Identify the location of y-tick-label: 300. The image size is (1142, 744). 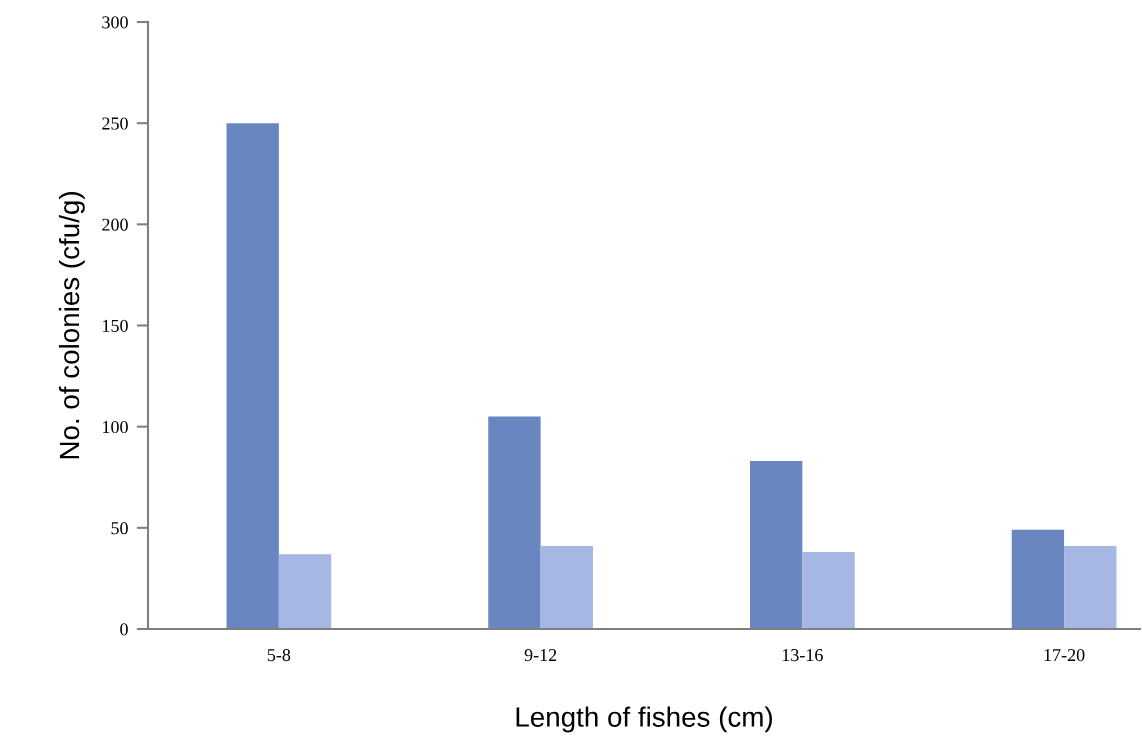
(115, 22).